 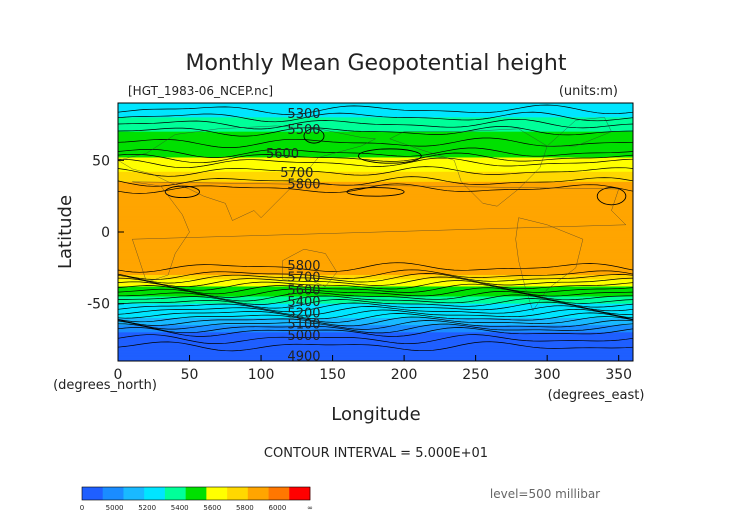 I want to click on contour-value-label: 5000, so click(x=303, y=336).